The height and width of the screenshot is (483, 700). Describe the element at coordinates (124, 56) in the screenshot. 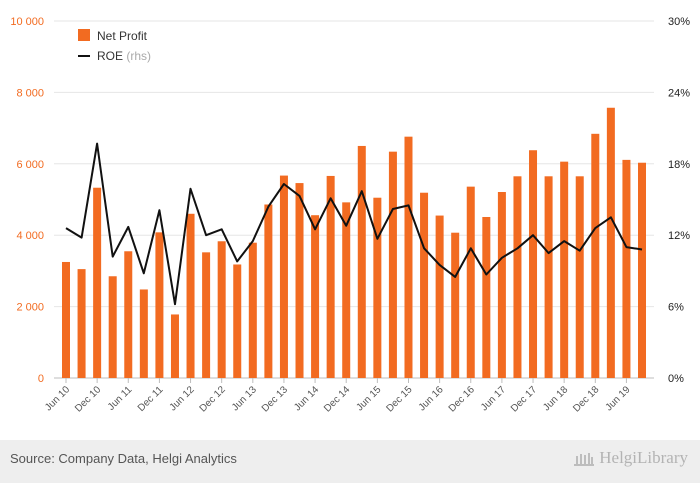

I see `legend-label-roe: ROE (rhs)` at that location.